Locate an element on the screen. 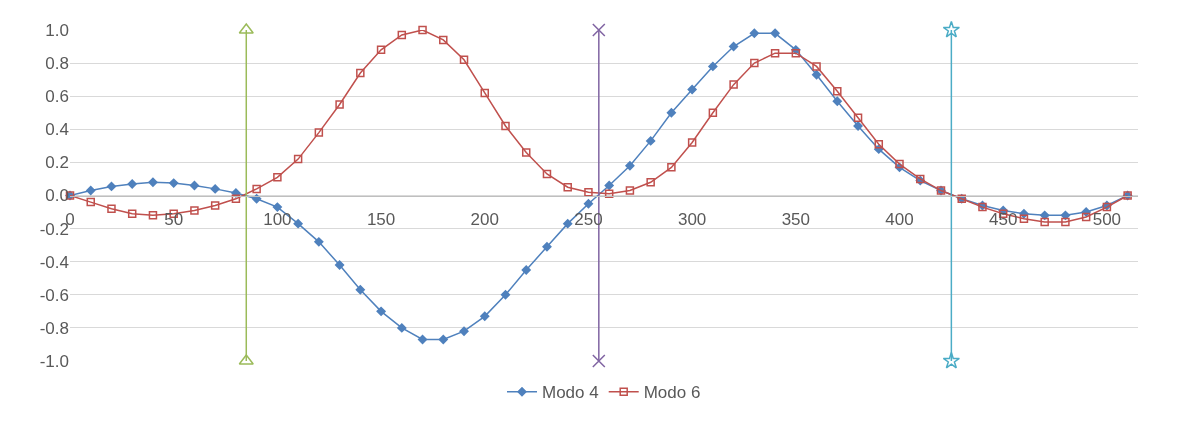  y-tick-label: -0.8 is located at coordinates (54, 328).